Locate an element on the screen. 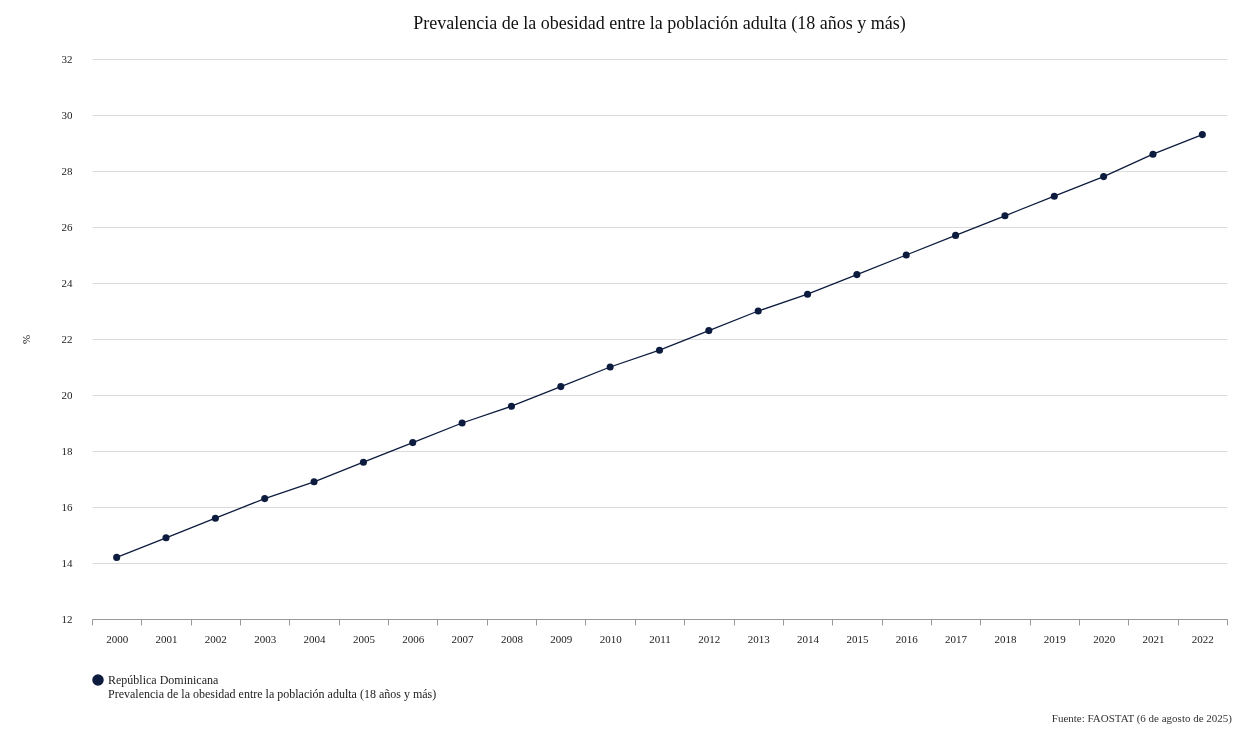  y-tick-label: 32 is located at coordinates (67, 58).